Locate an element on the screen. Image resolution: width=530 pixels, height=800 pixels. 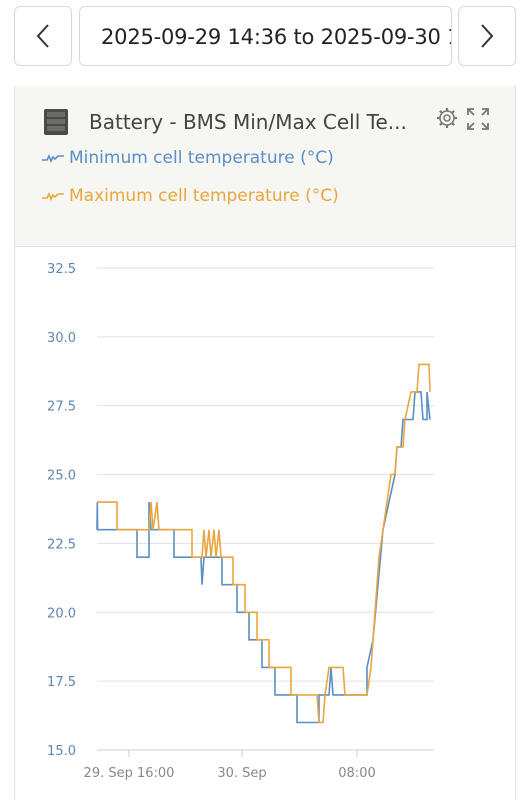
legend-item-min: Minimum cell temperature (°C) is located at coordinates (187, 158).